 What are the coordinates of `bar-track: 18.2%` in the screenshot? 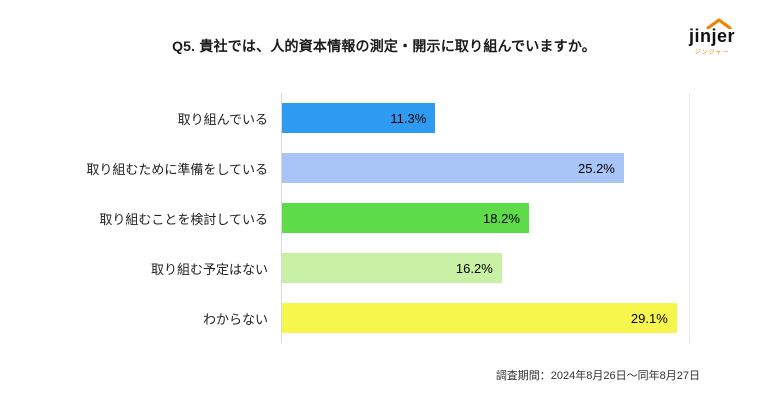 It's located at (485, 218).